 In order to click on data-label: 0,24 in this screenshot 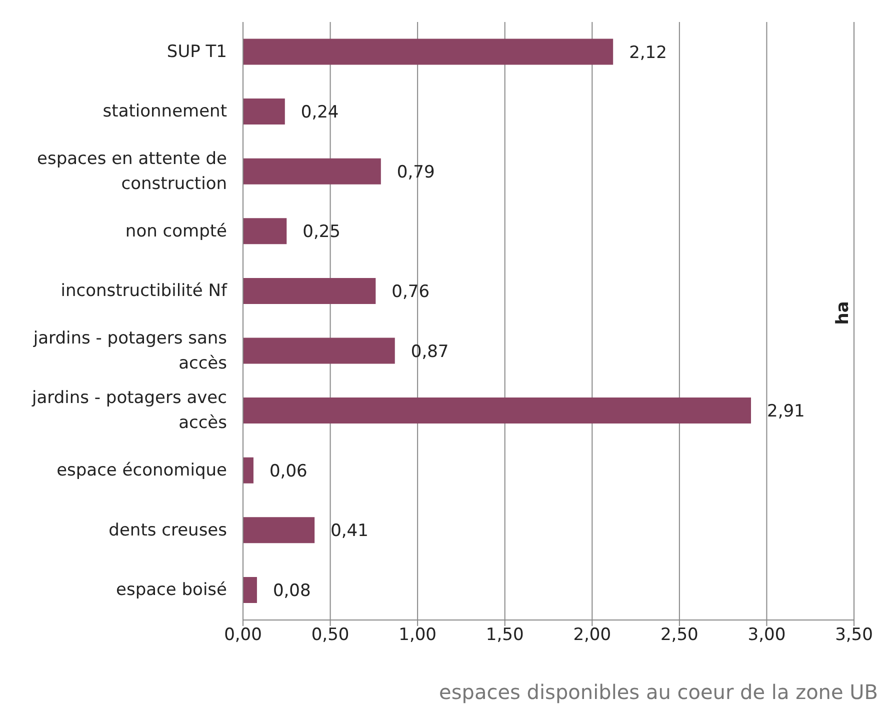, I will do `click(319, 112)`.